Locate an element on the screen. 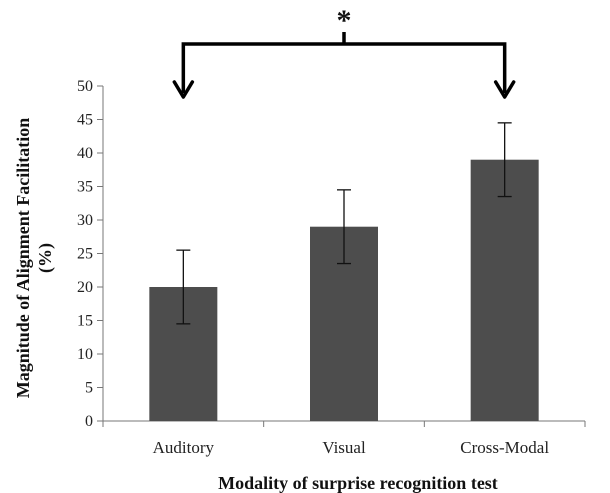  y-tick-label: 35 is located at coordinates (85, 187).